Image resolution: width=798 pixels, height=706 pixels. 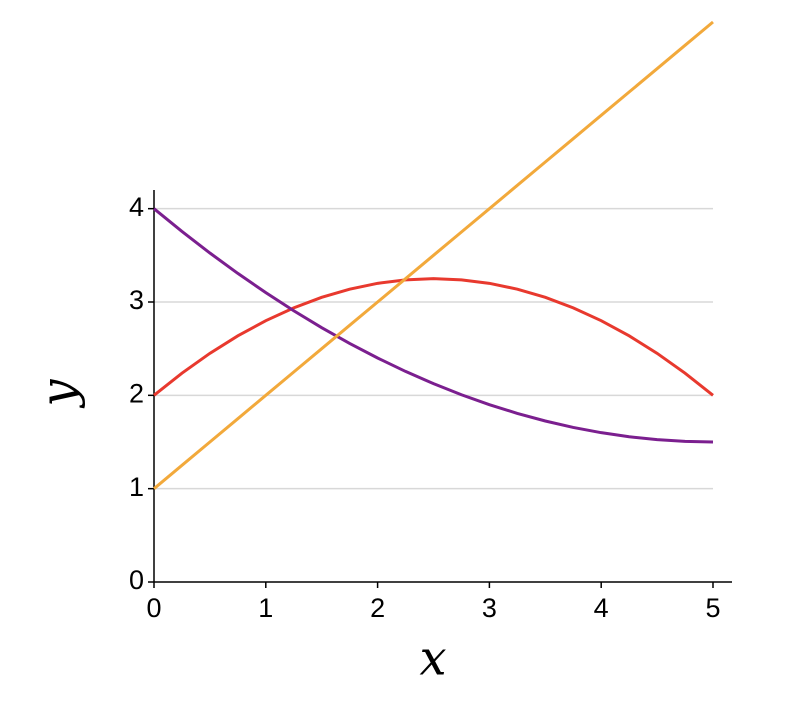 I want to click on y-tick-label: 0, so click(x=136, y=580).